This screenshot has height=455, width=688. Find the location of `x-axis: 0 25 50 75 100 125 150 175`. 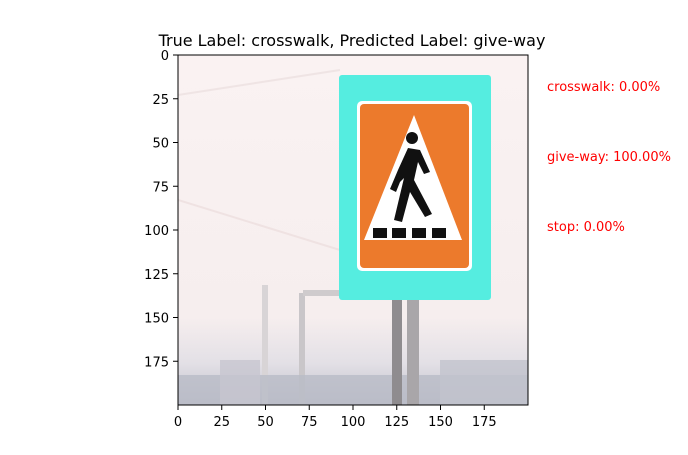

x-axis: 0 25 50 75 100 125 150 175 is located at coordinates (335, 417).